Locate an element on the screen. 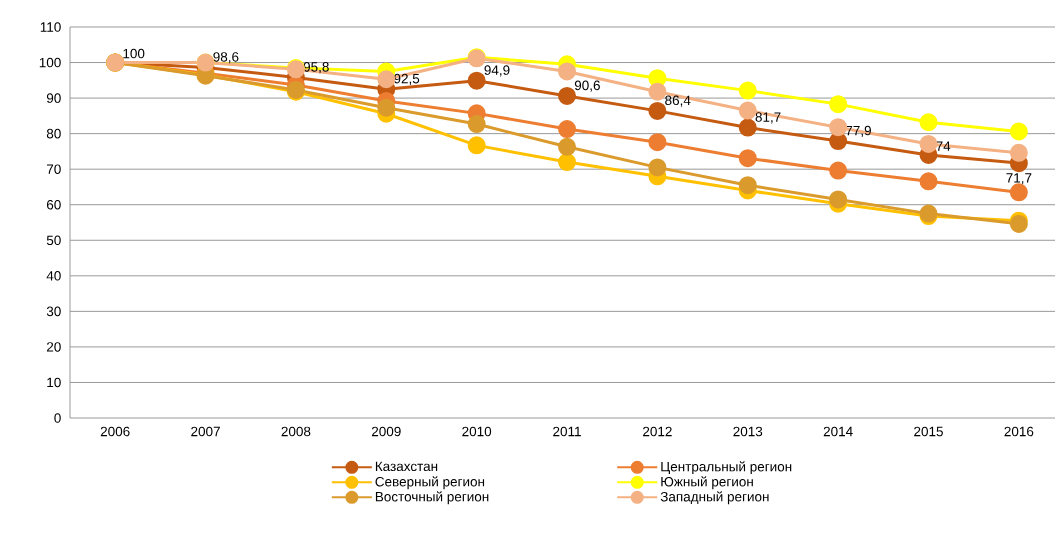 The image size is (1060, 545). y-tick-label: 60 is located at coordinates (53, 204).